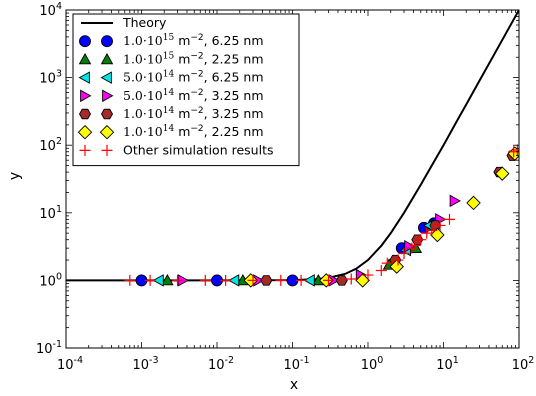 This screenshot has width=536, height=396. What do you see at coordinates (145, 364) in the screenshot?
I see `x-tick-label: 10⁻³` at bounding box center [145, 364].